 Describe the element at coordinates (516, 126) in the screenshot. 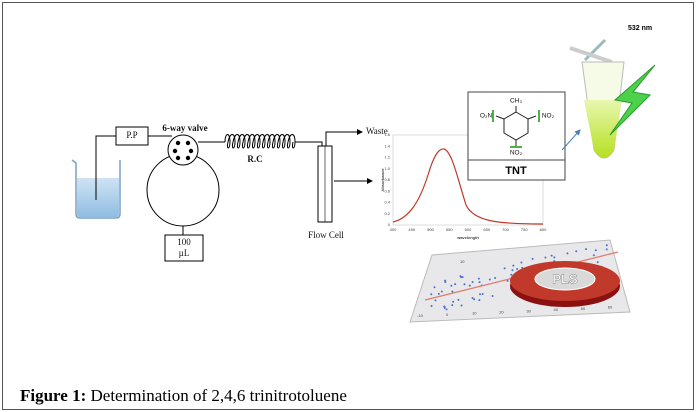

I see `bonds` at that location.